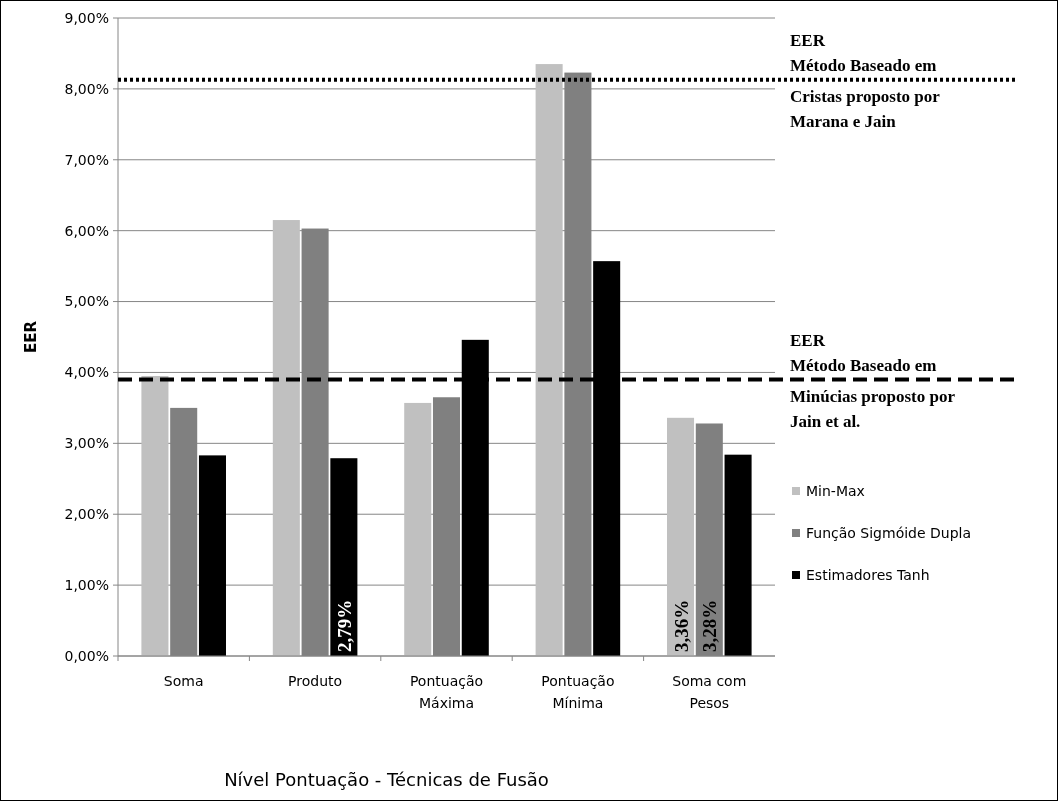  Describe the element at coordinates (835, 490) in the screenshot. I see `legend-label: Min-Max` at that location.